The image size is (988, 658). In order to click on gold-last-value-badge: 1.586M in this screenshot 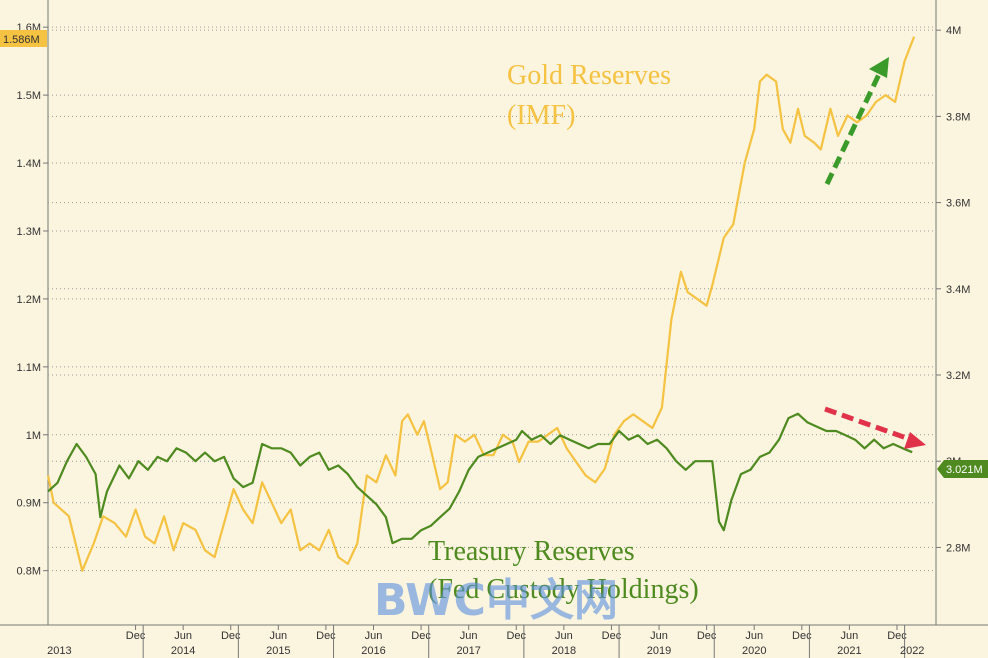, I will do `click(23, 38)`.